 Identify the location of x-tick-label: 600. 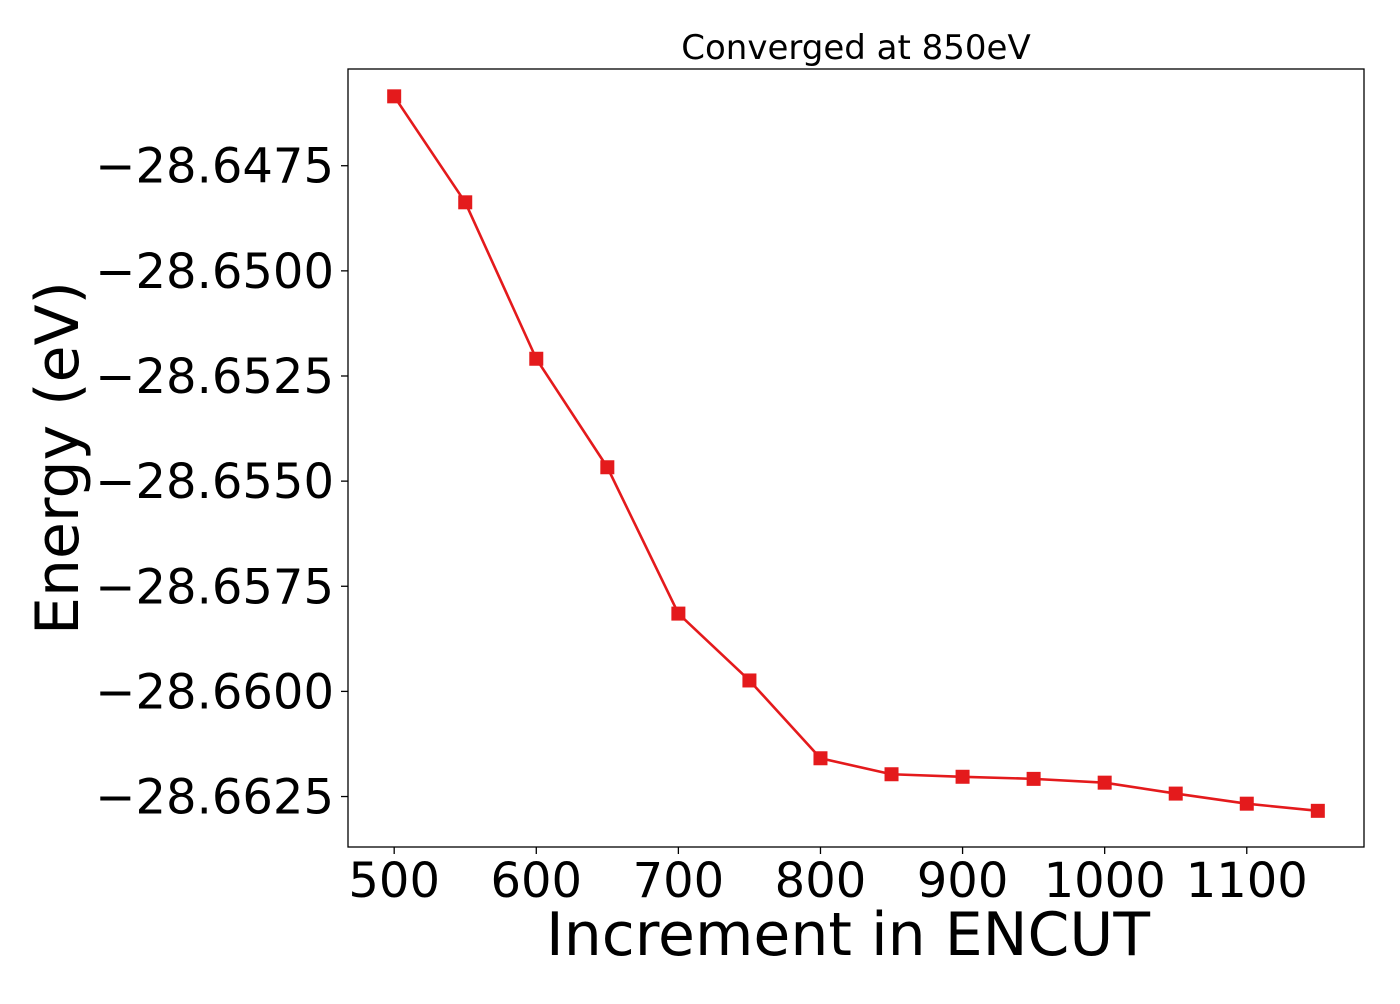
(536, 881).